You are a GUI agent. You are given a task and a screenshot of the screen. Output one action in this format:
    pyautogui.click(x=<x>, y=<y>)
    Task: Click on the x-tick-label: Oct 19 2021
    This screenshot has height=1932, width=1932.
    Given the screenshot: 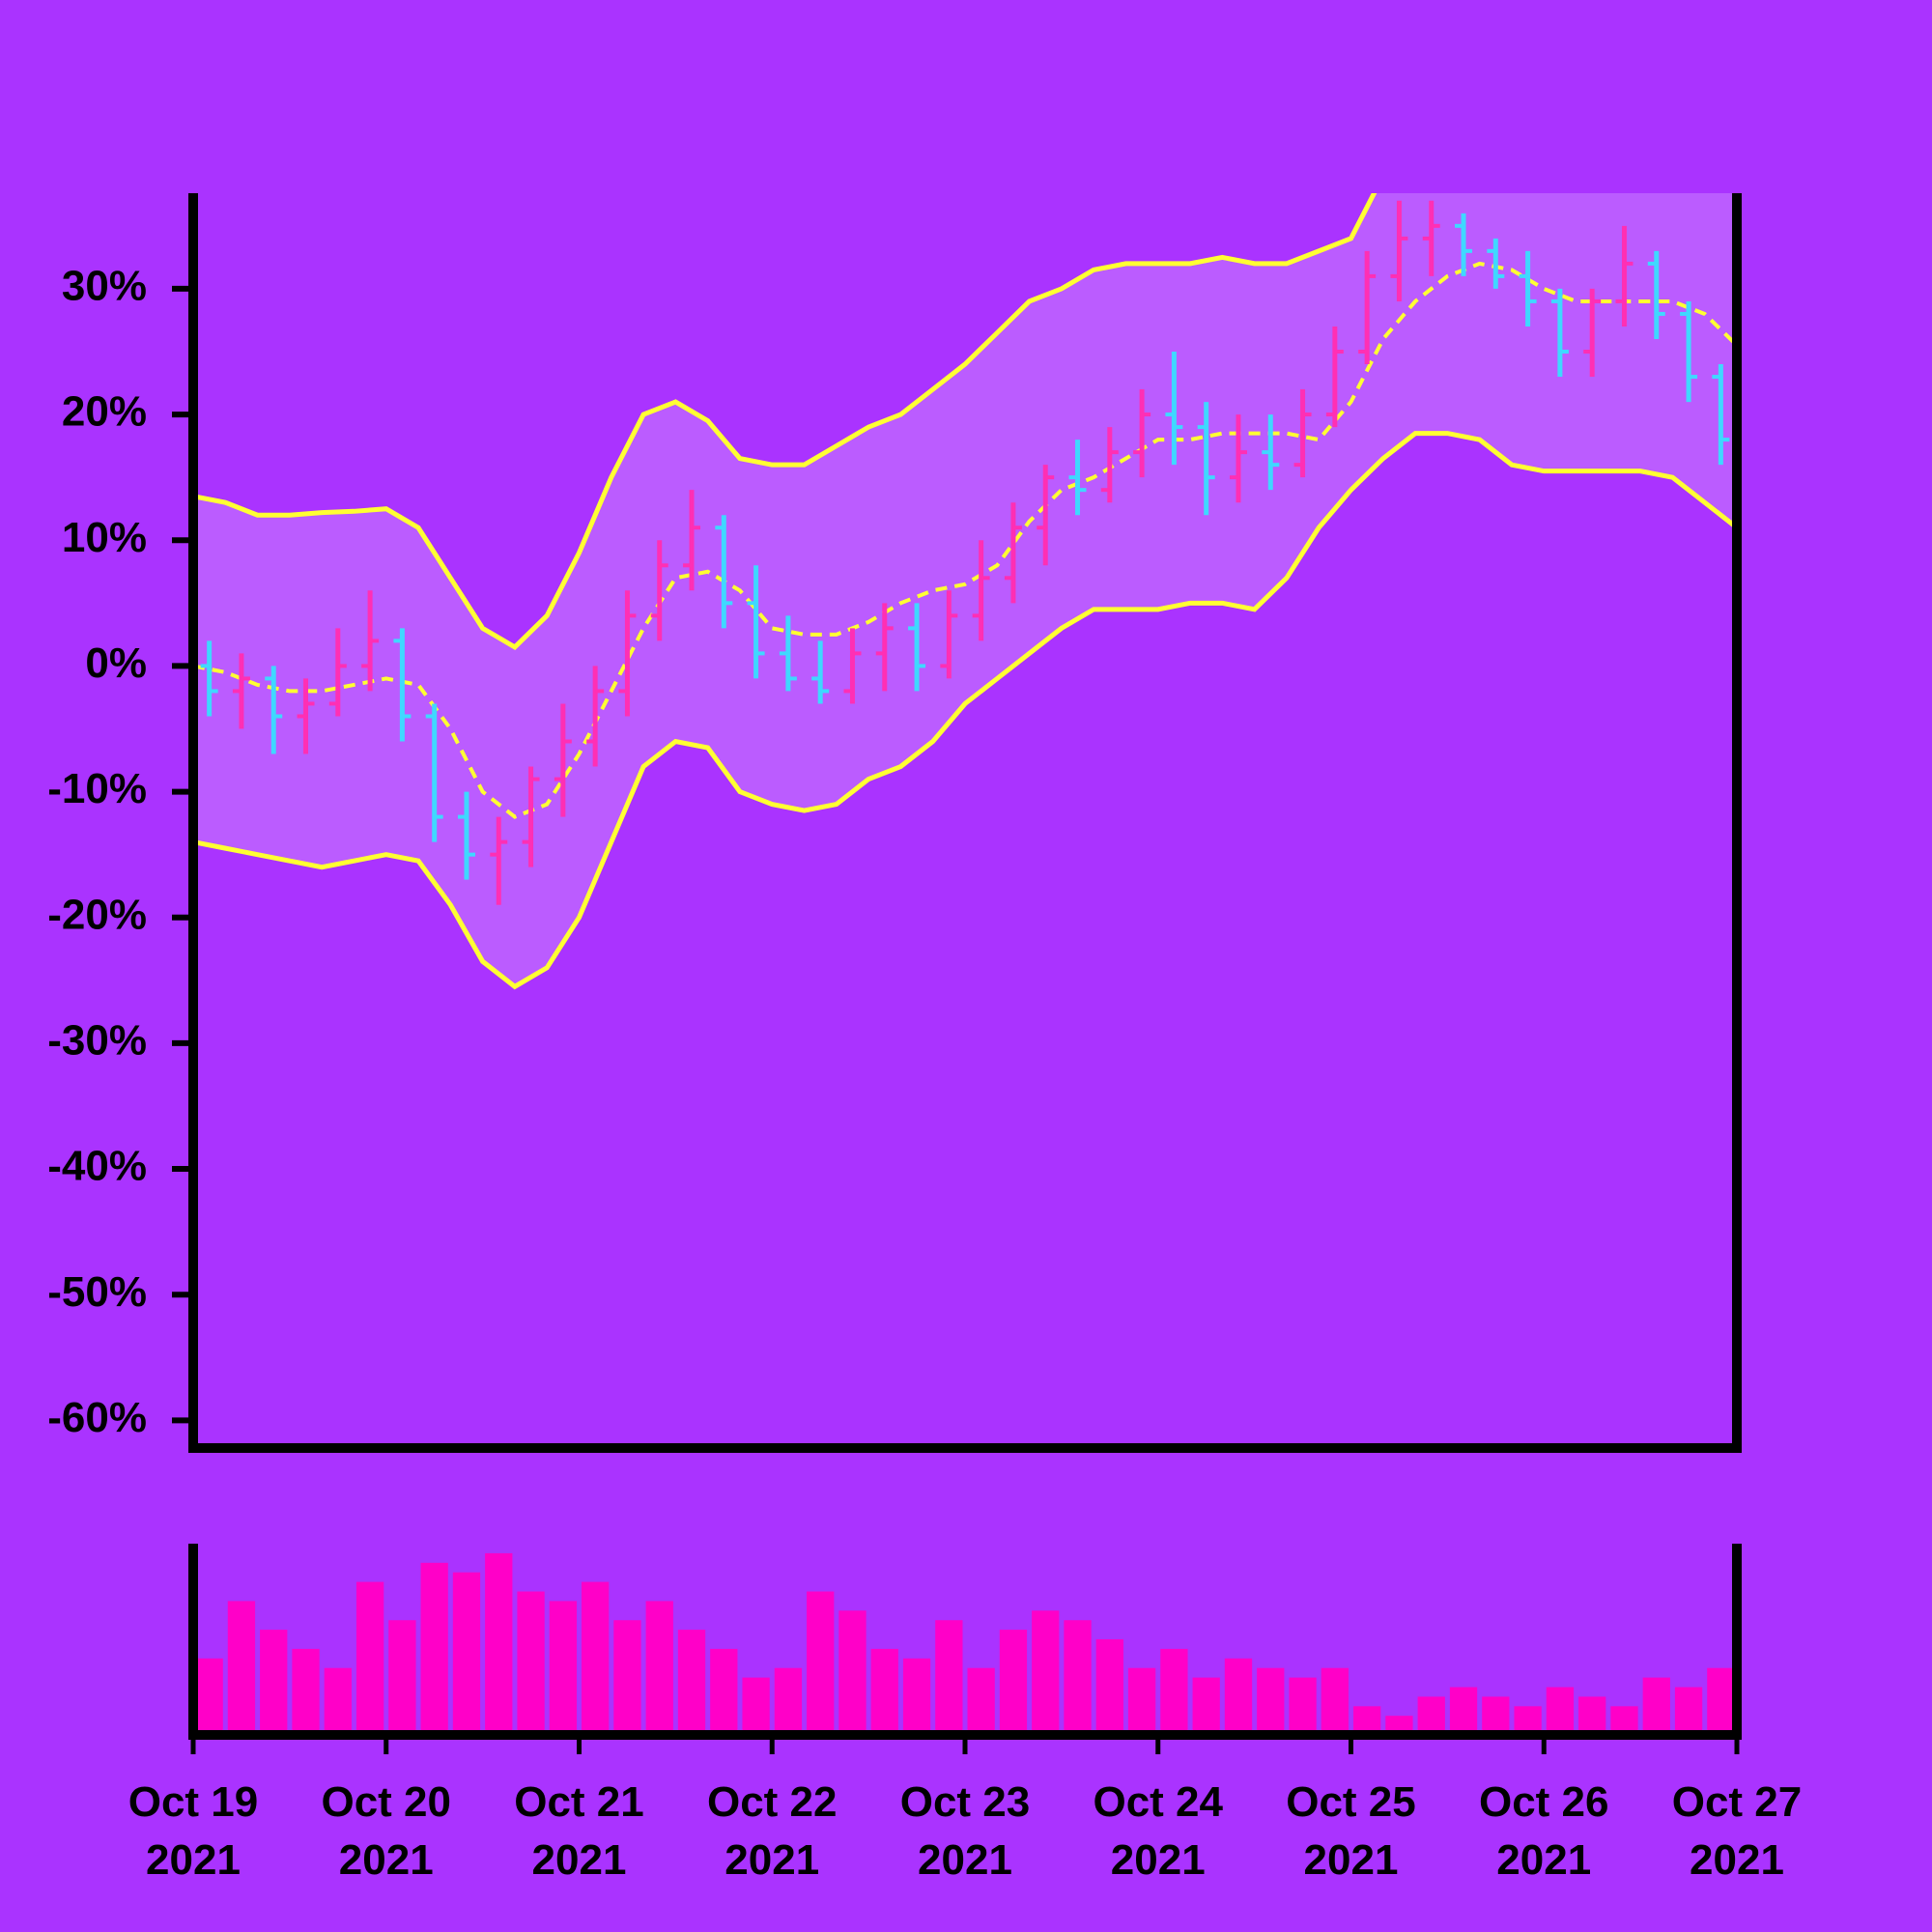 What is the action you would take?
    pyautogui.click(x=193, y=1831)
    